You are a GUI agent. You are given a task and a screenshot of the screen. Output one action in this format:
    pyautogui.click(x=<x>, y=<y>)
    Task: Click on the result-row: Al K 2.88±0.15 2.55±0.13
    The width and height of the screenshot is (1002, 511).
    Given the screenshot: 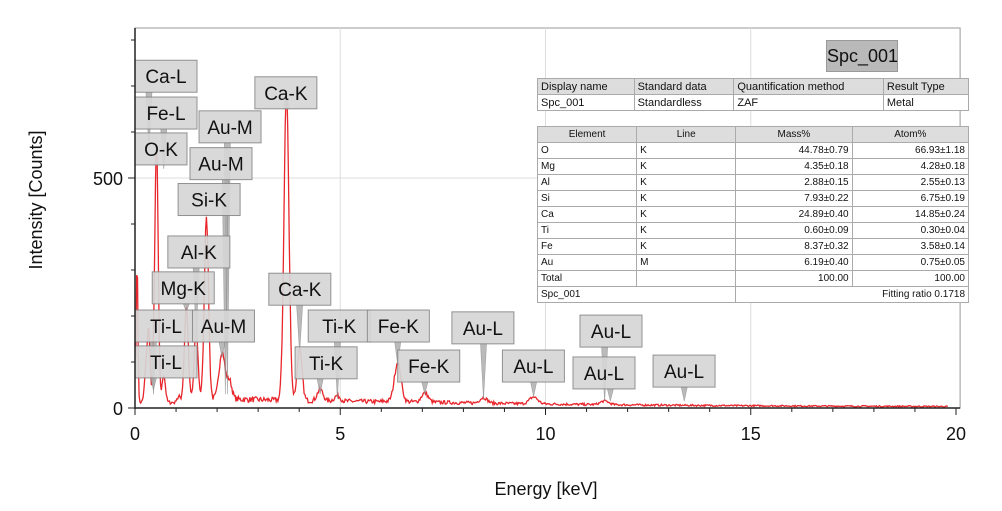 What is the action you would take?
    pyautogui.click(x=753, y=182)
    